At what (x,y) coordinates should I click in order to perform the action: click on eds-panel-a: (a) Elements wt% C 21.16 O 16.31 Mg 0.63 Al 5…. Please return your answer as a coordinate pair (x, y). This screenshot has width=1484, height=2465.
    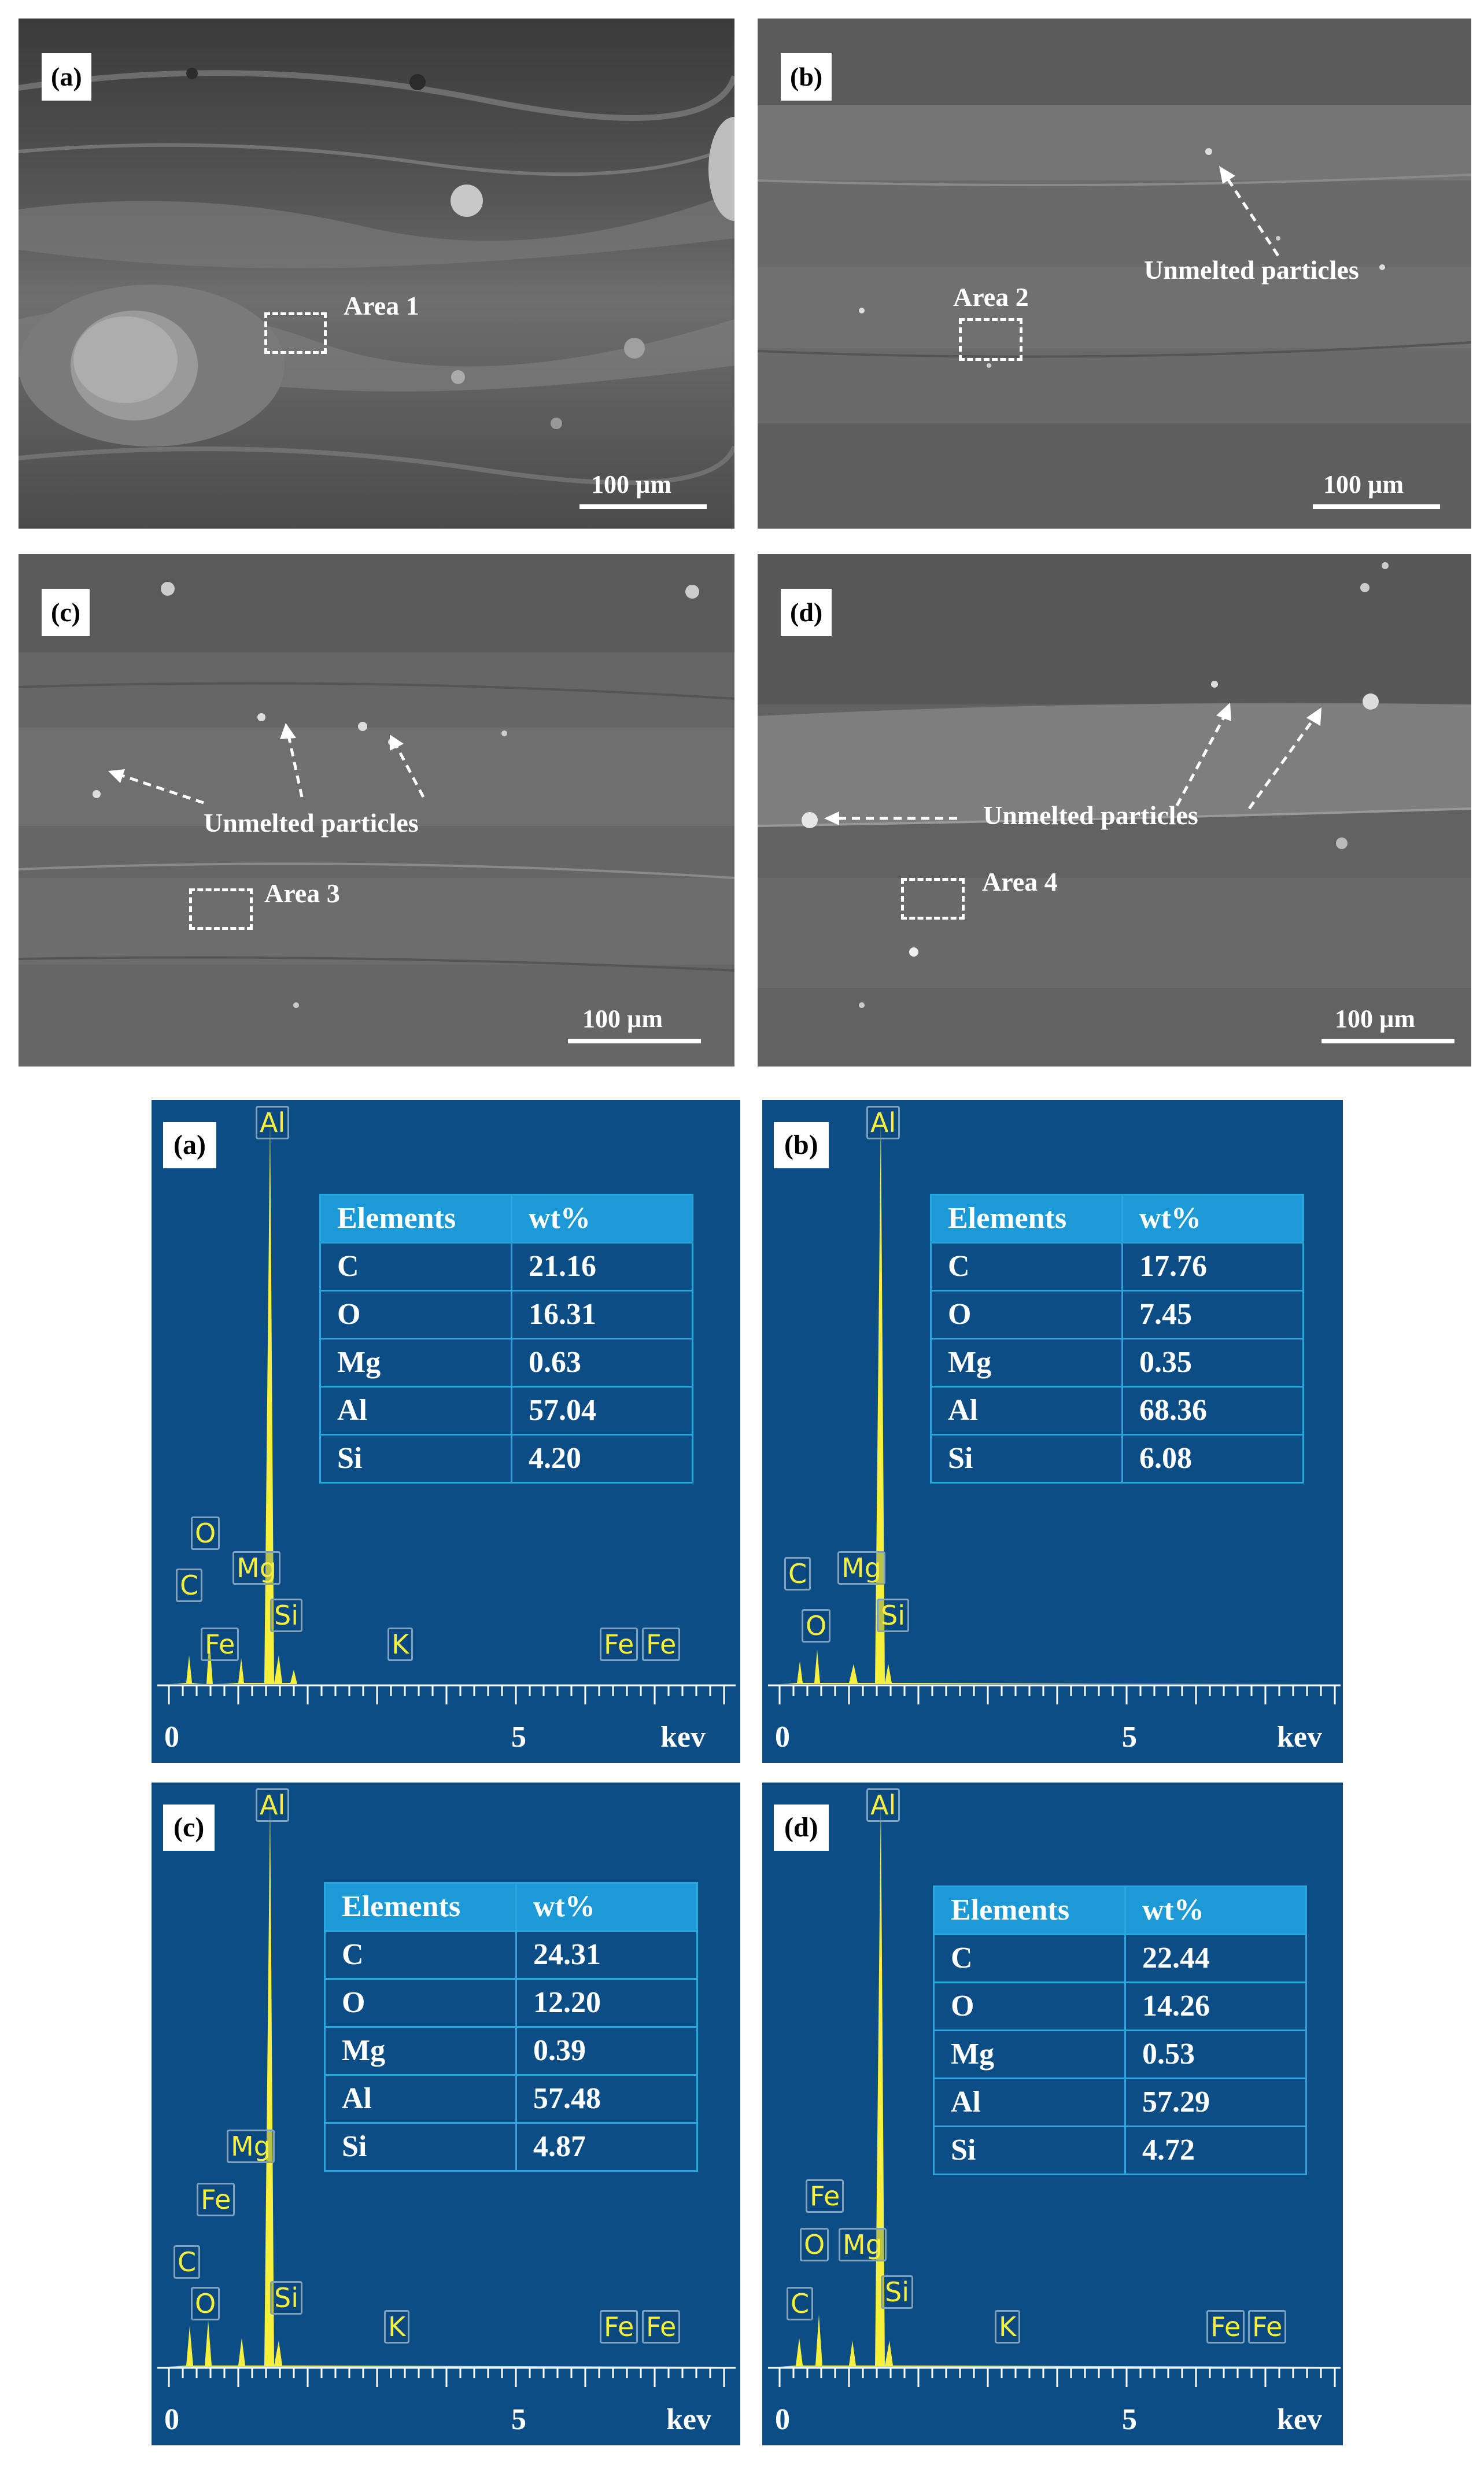
    Looking at the image, I should click on (446, 1432).